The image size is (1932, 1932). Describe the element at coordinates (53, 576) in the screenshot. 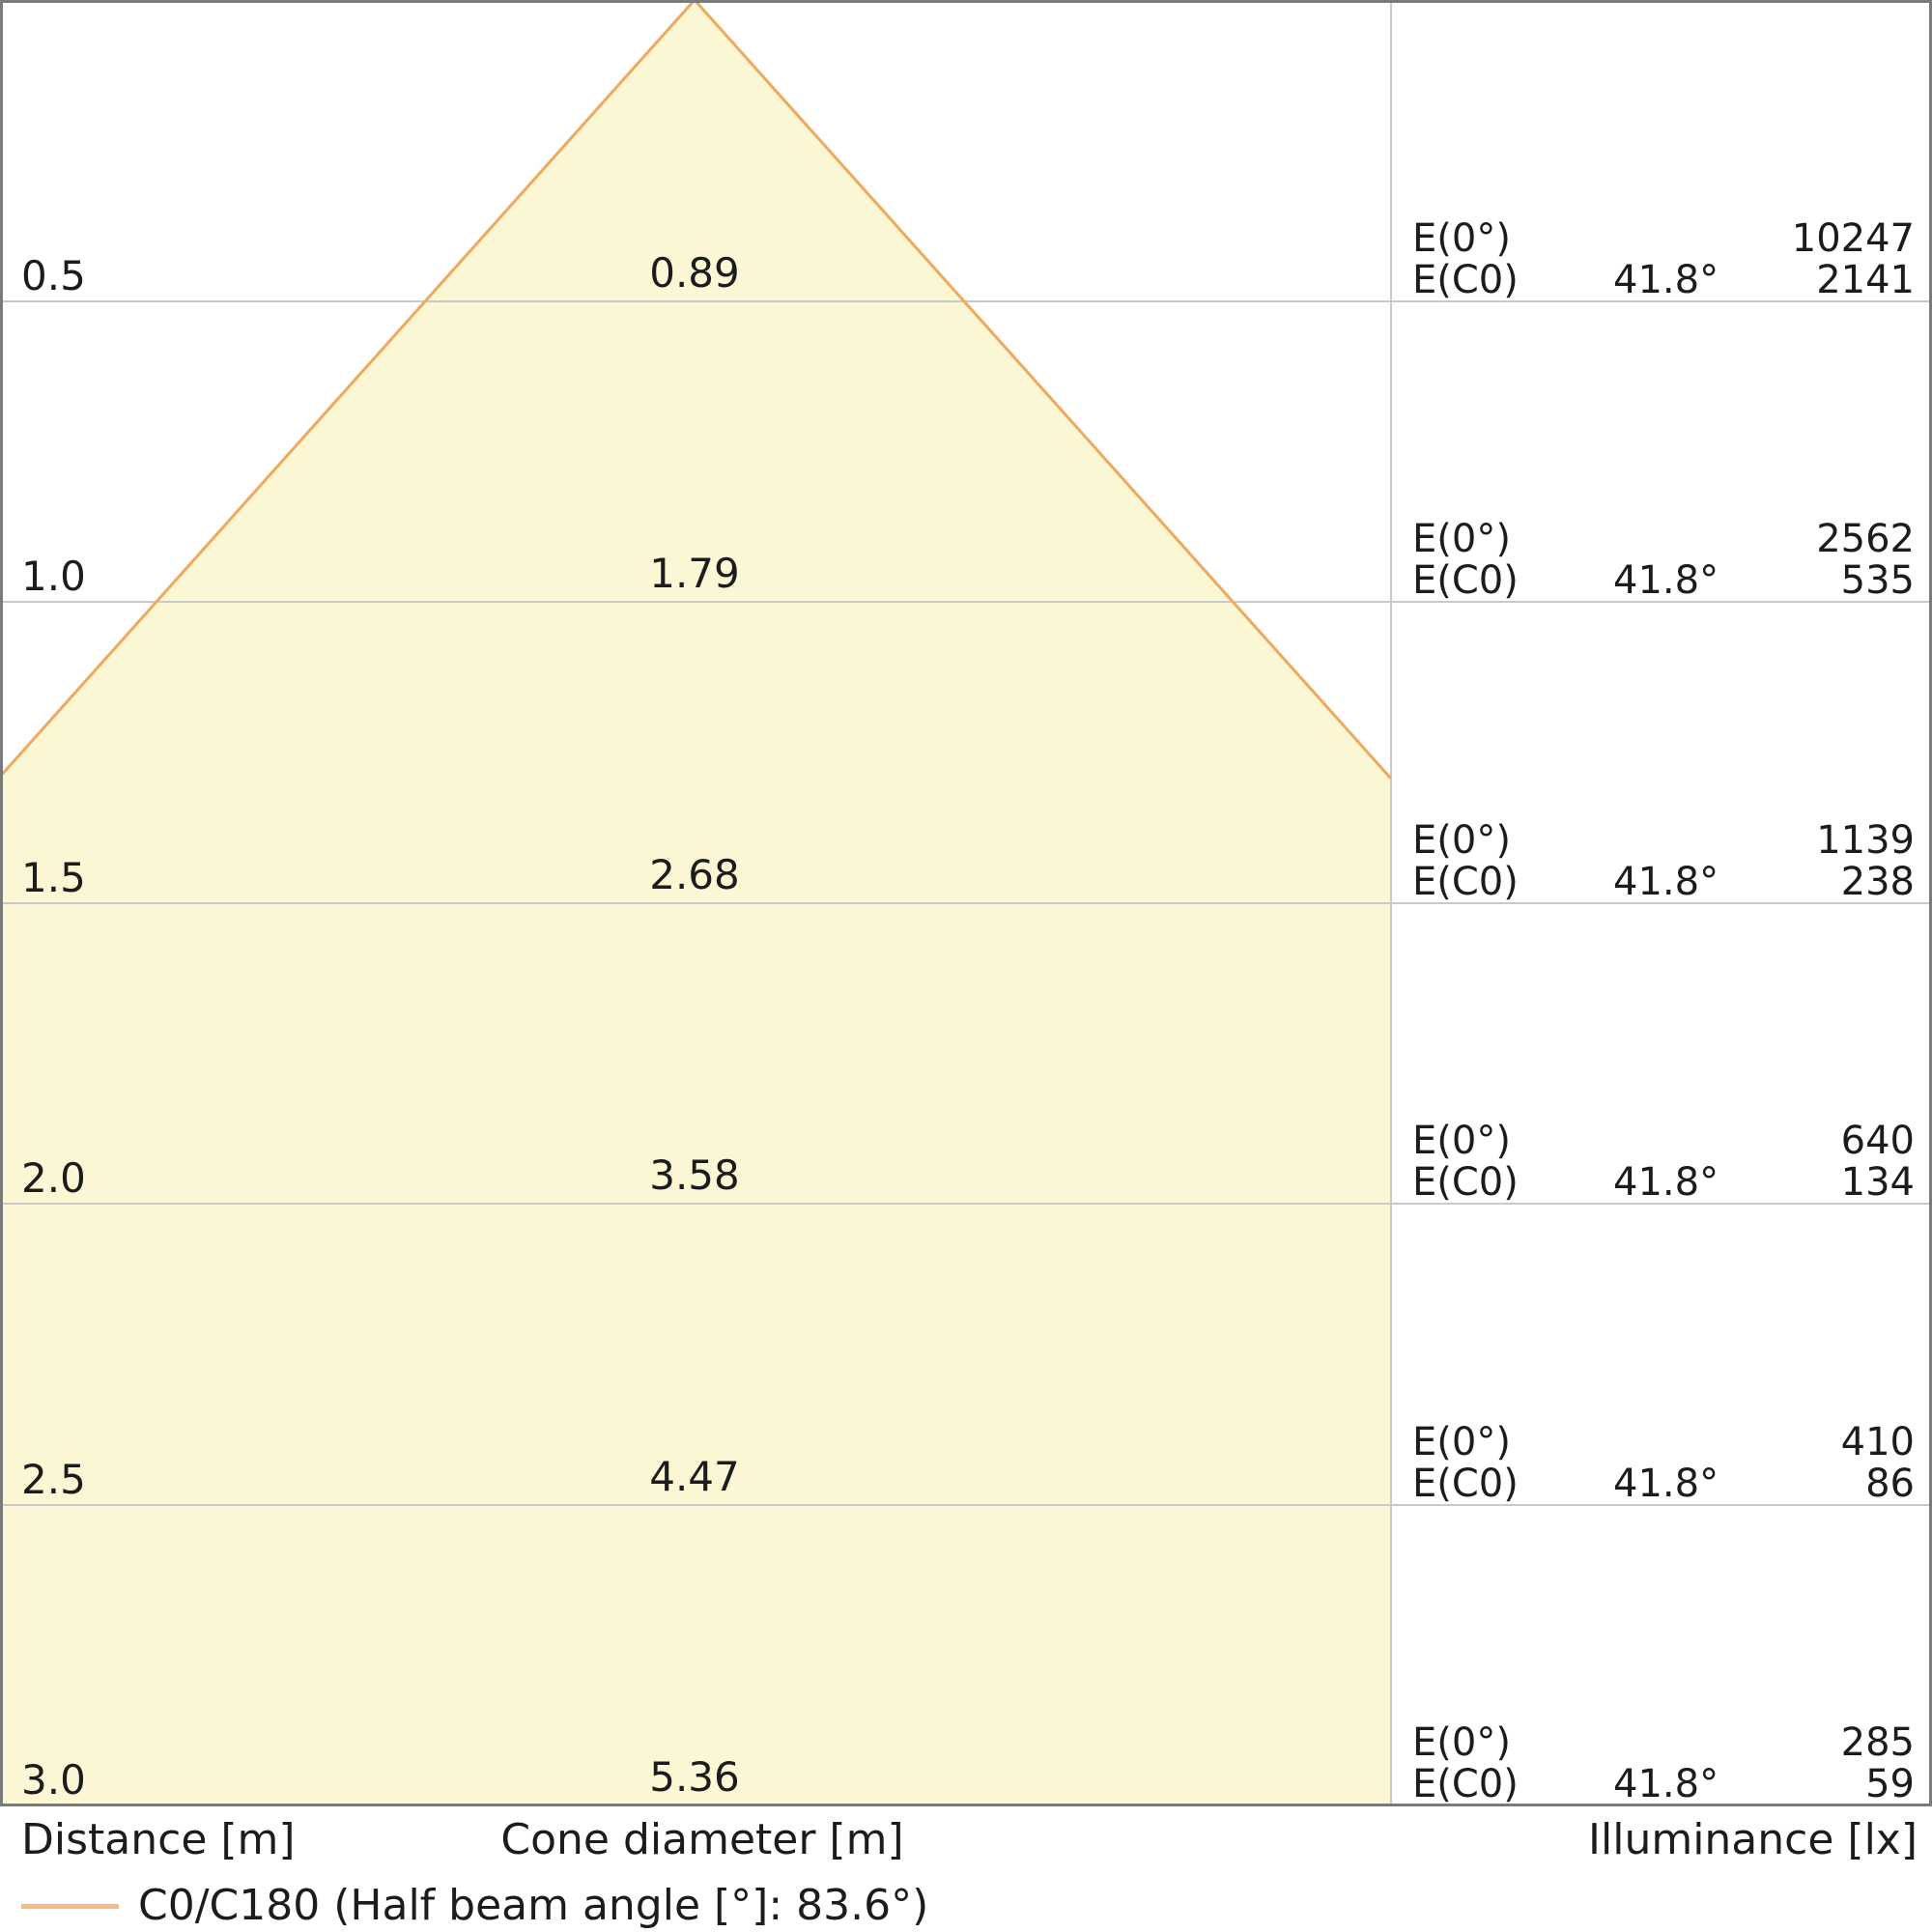

I see `distance-label: 1.0` at that location.